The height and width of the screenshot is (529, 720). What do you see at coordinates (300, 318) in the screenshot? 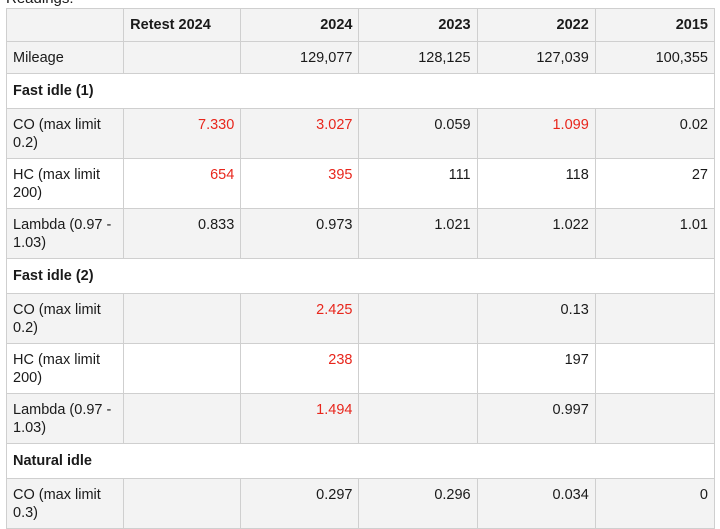
I see `cell-value: 2.425` at bounding box center [300, 318].